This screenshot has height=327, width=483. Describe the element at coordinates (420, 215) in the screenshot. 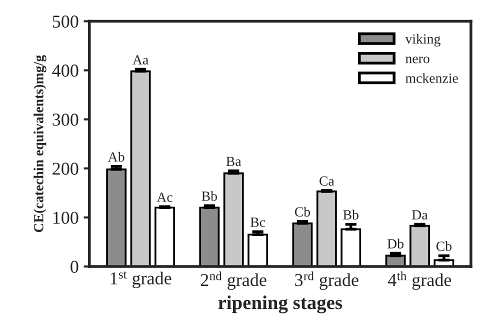

I see `data-label: Da` at that location.